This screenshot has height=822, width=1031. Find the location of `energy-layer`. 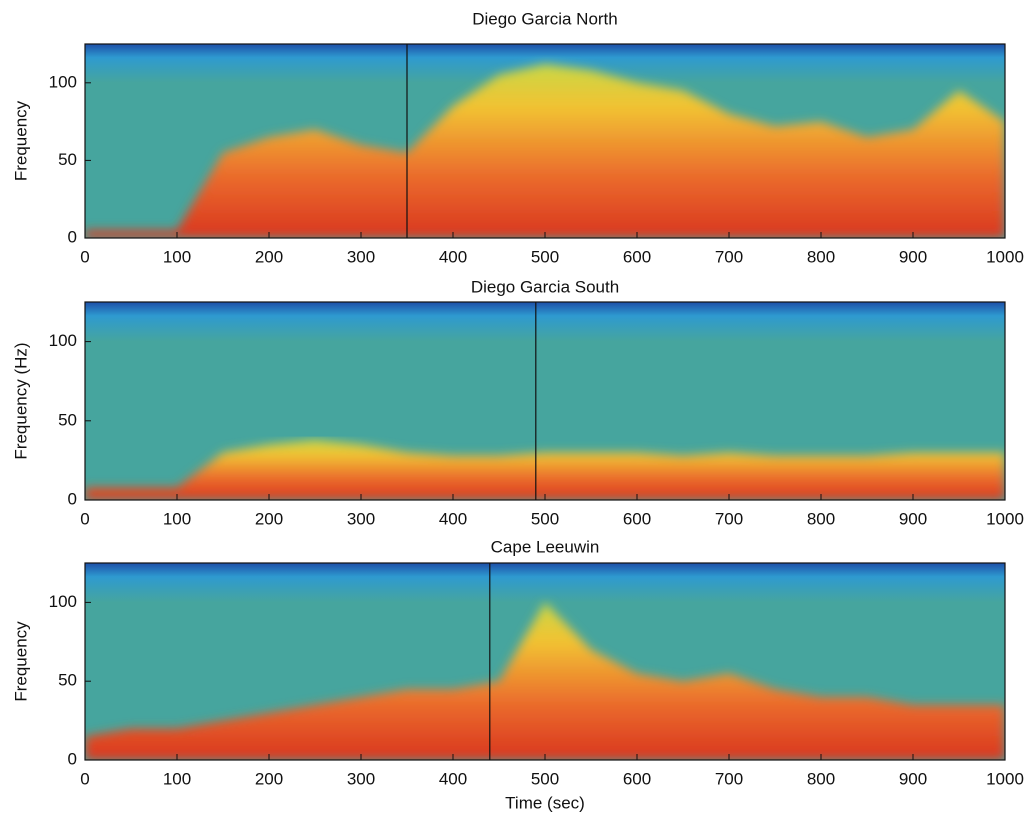

energy-layer is located at coordinates (545, 469).